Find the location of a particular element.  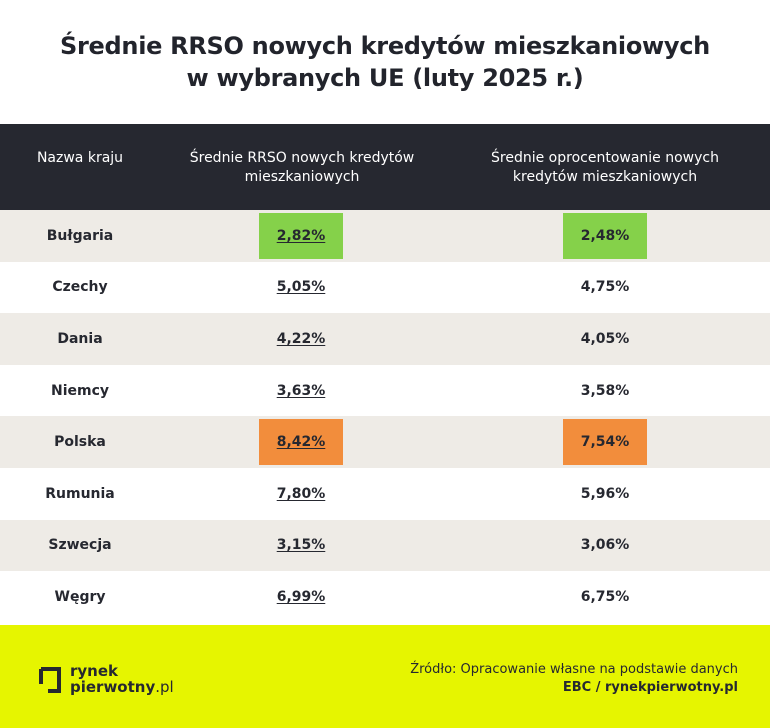

cell-rrso: 2,82% is located at coordinates (301, 236).